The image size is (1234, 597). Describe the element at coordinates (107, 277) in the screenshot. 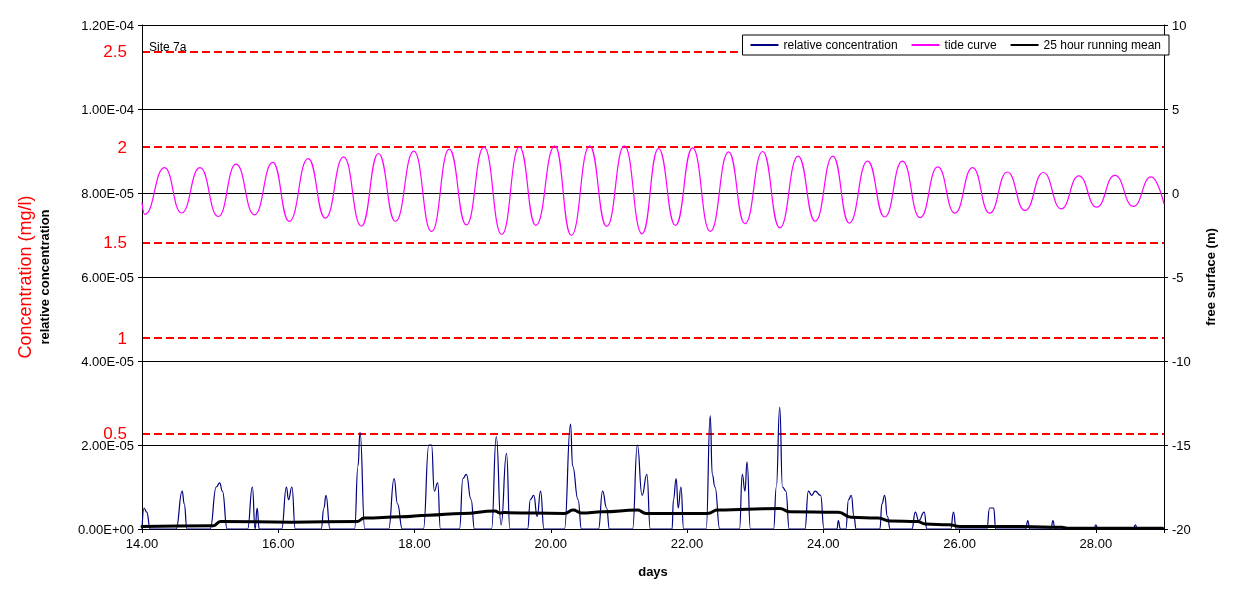

I see `y-tick-label: 6.00E-05` at that location.